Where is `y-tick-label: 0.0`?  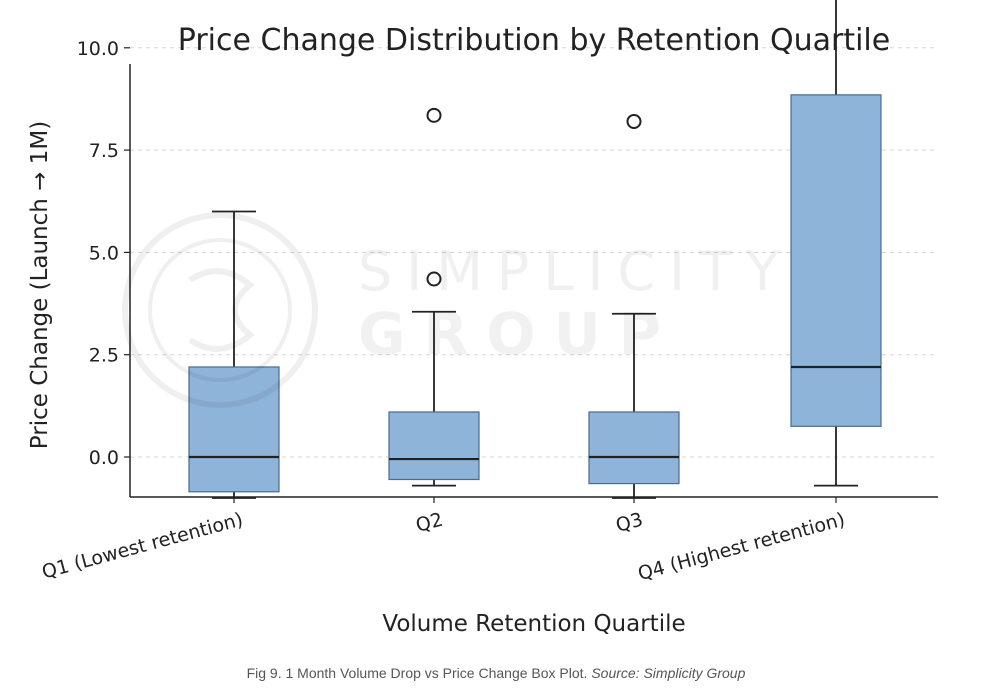
y-tick-label: 0.0 is located at coordinates (104, 458).